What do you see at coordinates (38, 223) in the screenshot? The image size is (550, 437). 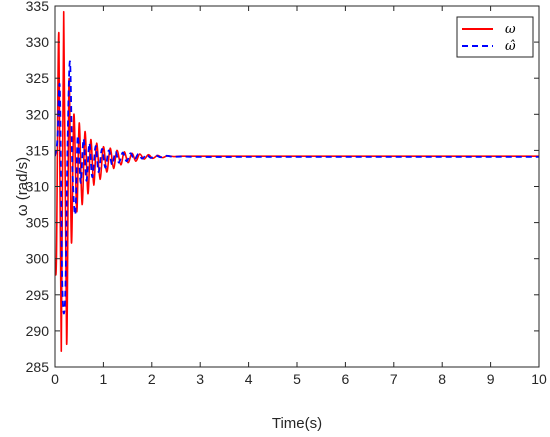 I see `y-tick-label: 305` at bounding box center [38, 223].